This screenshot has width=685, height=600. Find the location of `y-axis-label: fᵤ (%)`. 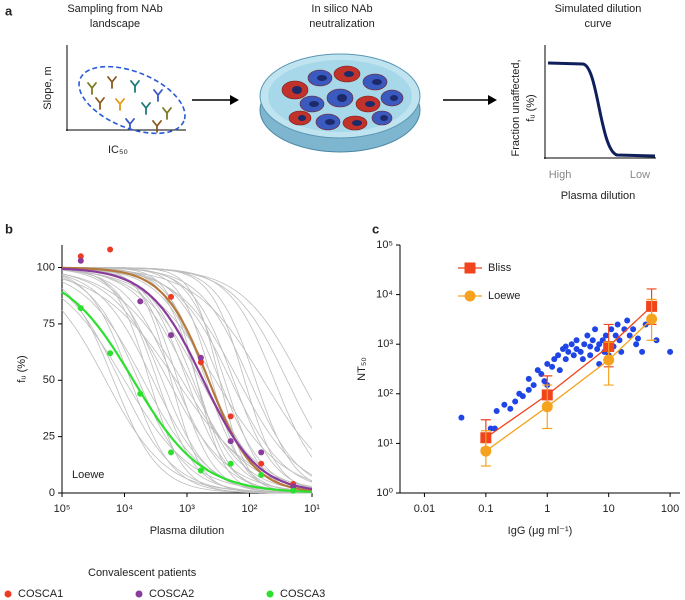

y-axis-label: fᵤ (%) is located at coordinates (22, 368).